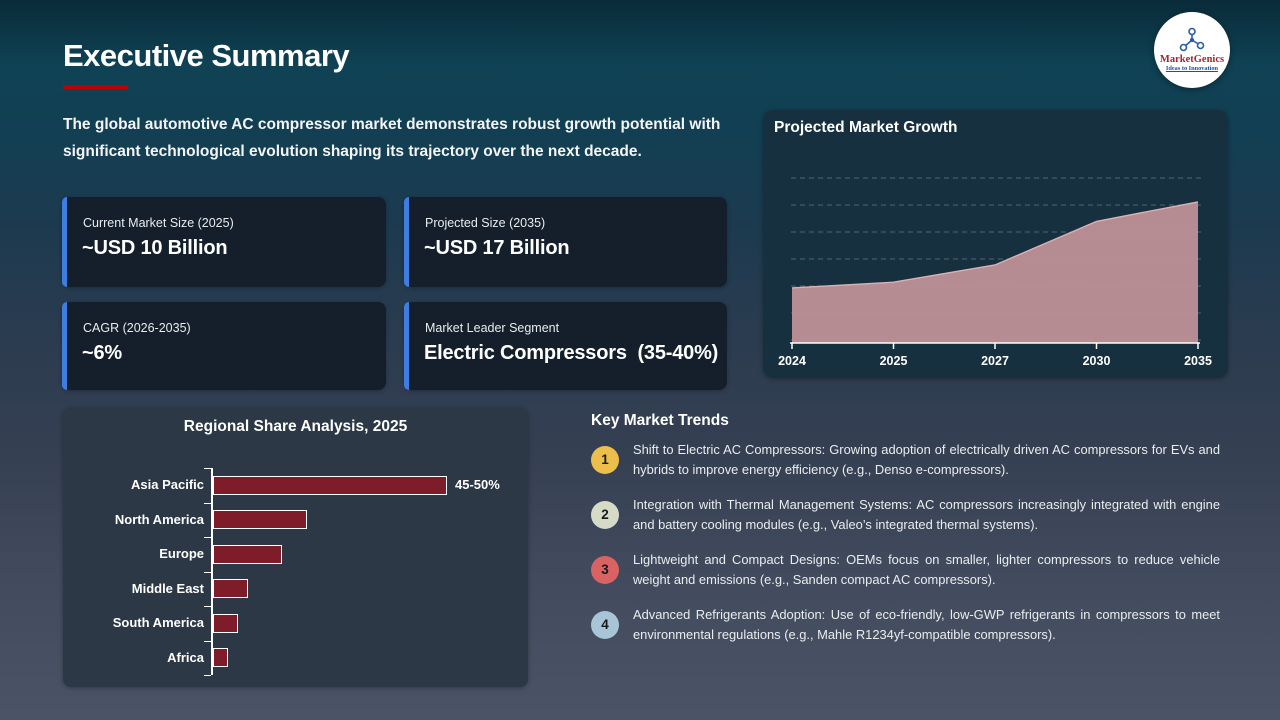 Image resolution: width=1280 pixels, height=720 pixels. Describe the element at coordinates (1192, 59) in the screenshot. I see `logo-name: MarketGenics` at that location.